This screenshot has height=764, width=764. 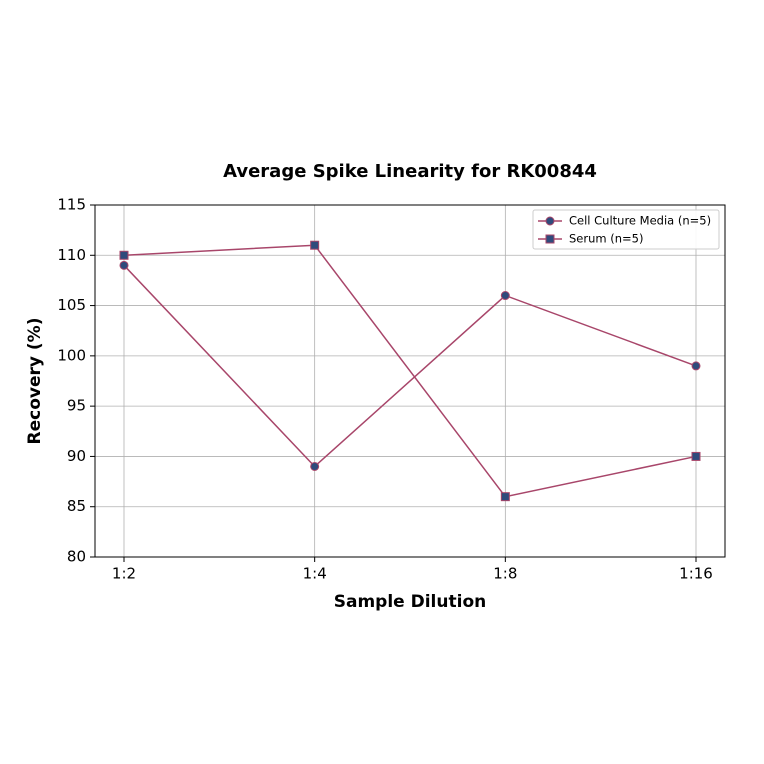 I want to click on legend-label: Serum (n=5), so click(x=606, y=239).